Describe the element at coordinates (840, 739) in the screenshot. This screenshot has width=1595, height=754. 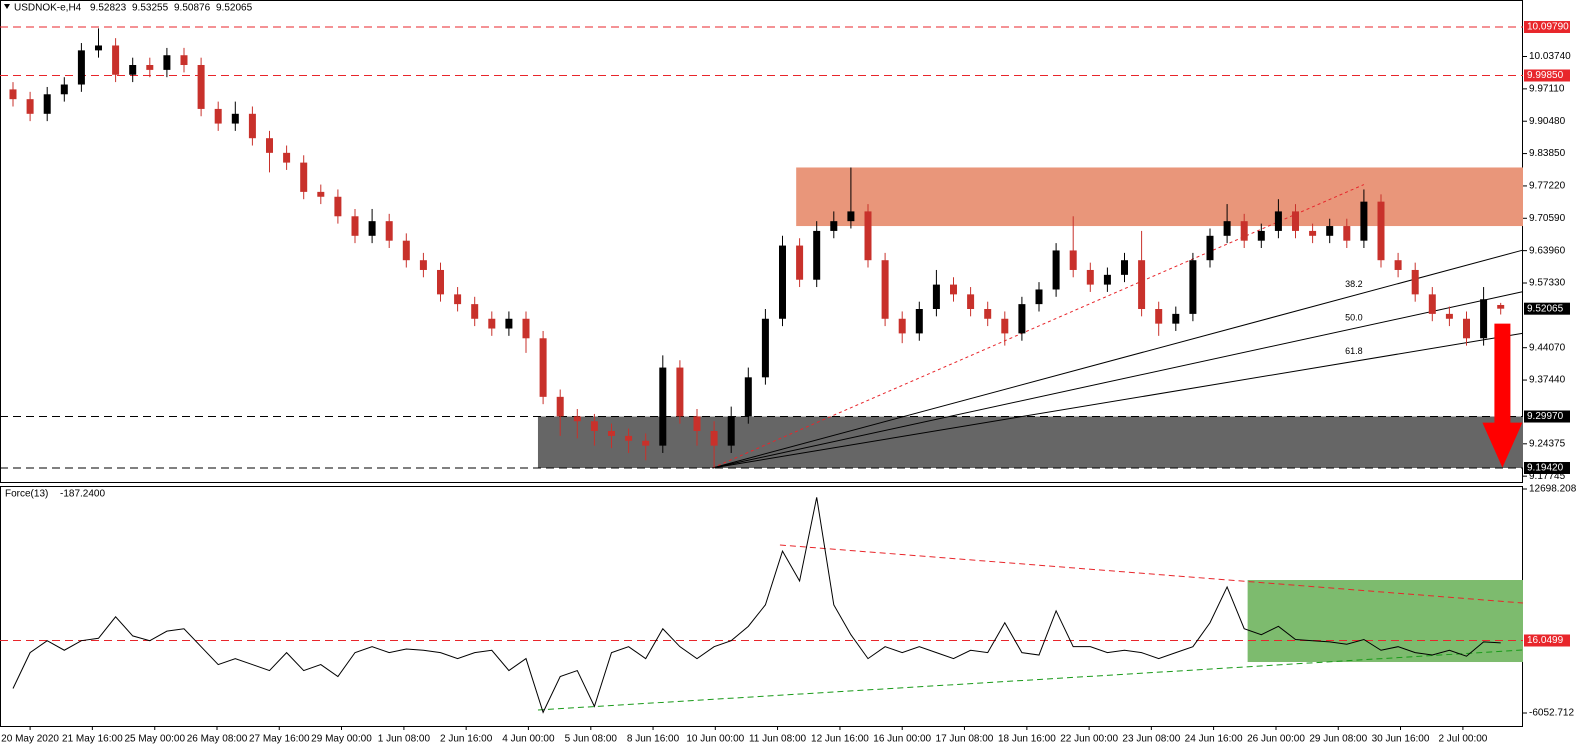
I see `x-tick-label: 12 Jun 16:00` at that location.